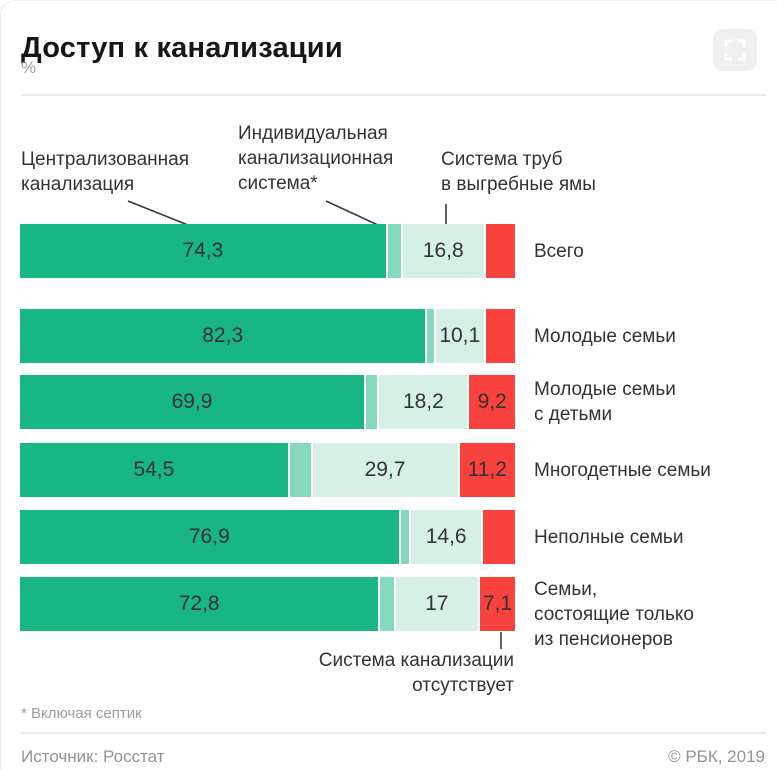 The width and height of the screenshot is (777, 770). I want to click on value-label: 82,3, so click(223, 335).